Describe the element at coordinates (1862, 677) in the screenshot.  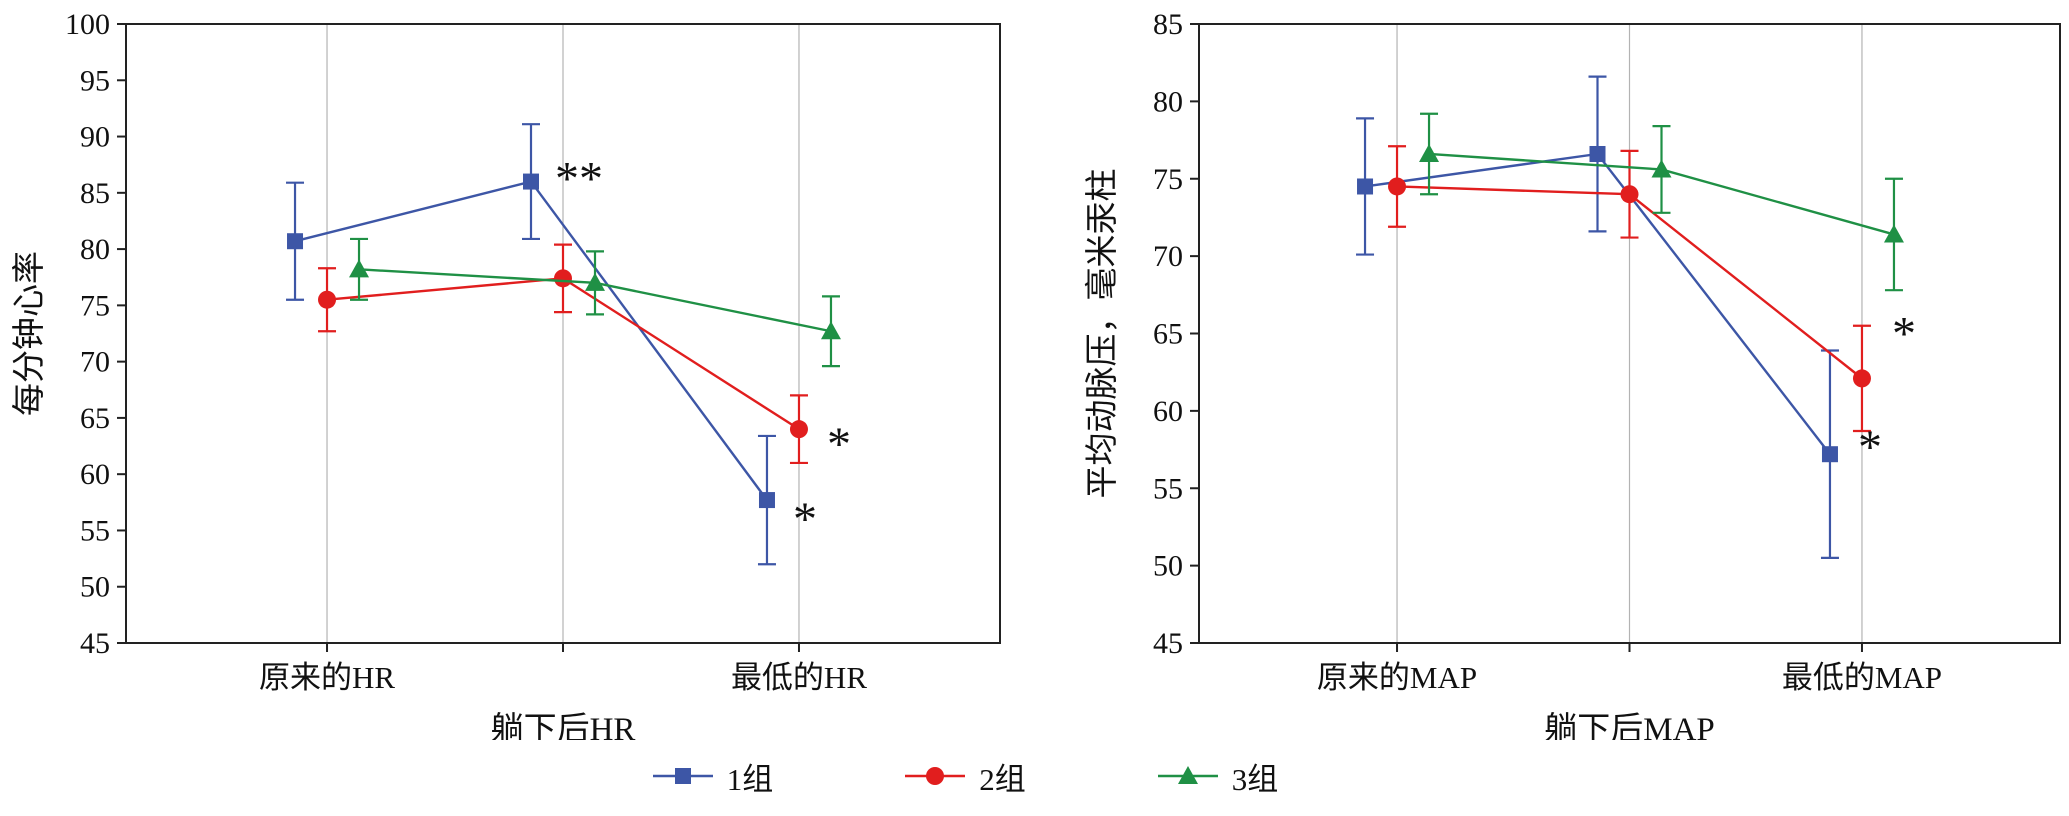
I see `x-tick-label: 最低的MAP` at that location.